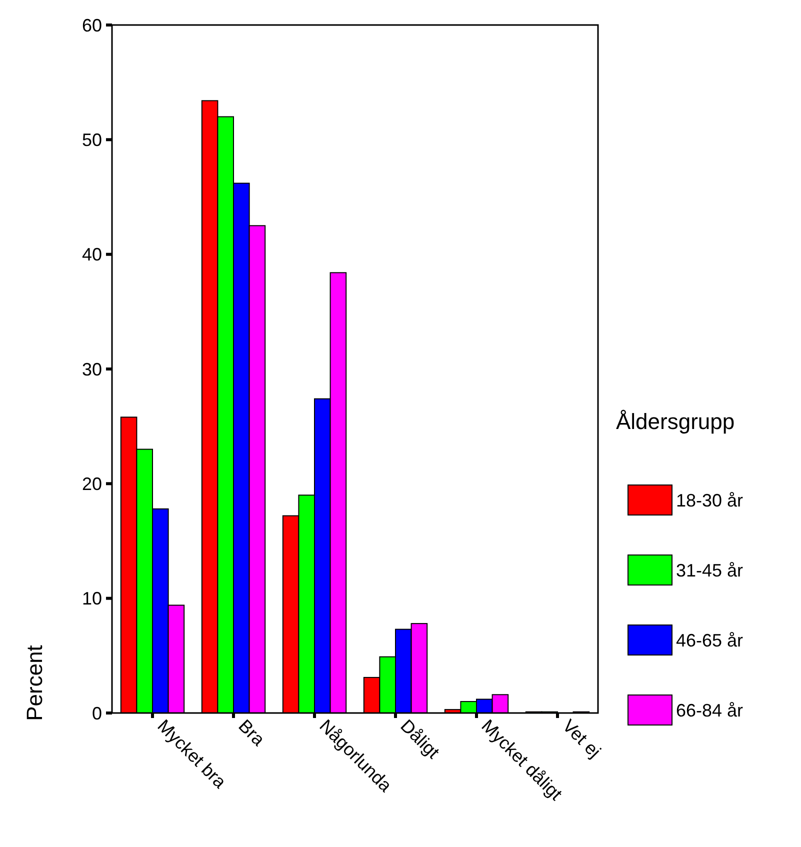  What do you see at coordinates (710, 500) in the screenshot?
I see `legend-label: 18-30 år` at bounding box center [710, 500].